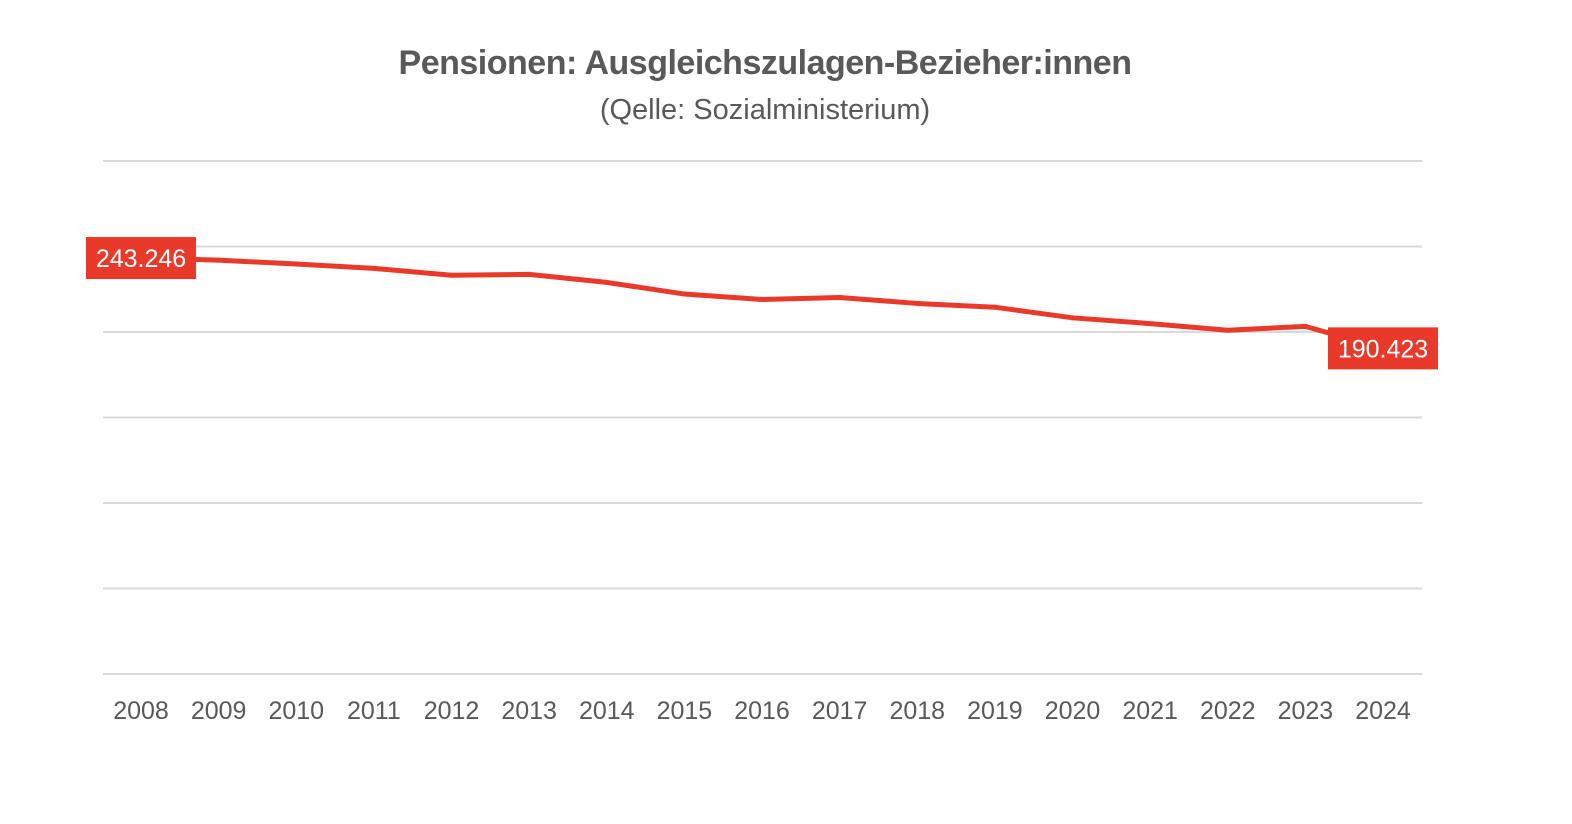 This screenshot has height=824, width=1572. What do you see at coordinates (296, 711) in the screenshot?
I see `x-tick-label: 2010` at bounding box center [296, 711].